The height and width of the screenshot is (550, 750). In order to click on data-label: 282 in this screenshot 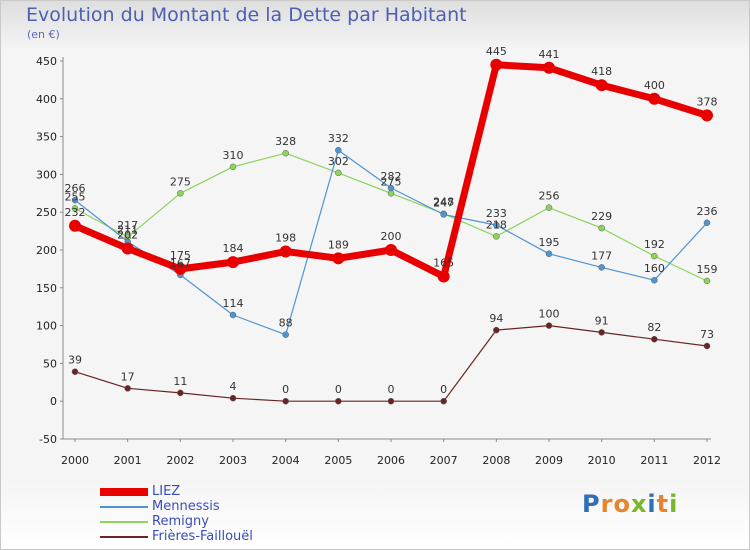, I will do `click(391, 176)`.